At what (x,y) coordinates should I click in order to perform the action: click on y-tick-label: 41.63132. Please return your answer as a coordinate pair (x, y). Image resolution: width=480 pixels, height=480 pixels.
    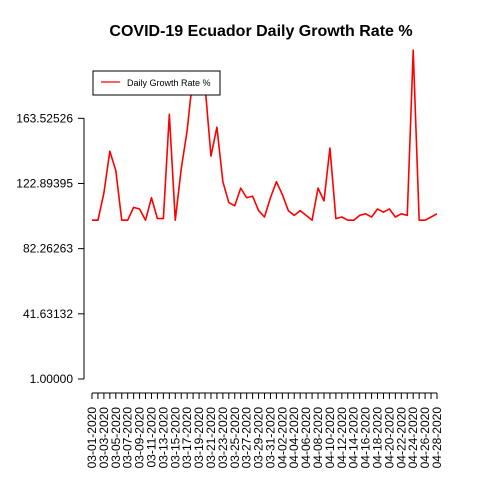
    Looking at the image, I should click on (48, 314).